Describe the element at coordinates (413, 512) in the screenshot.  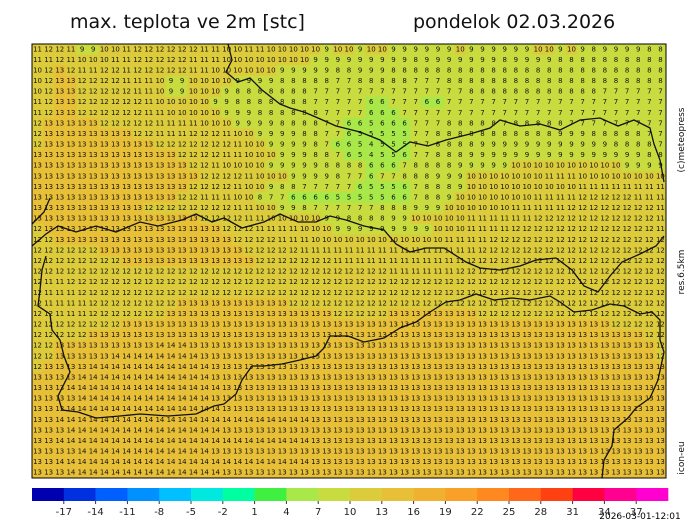
I see `colorbar-tick-label: 16` at that location.